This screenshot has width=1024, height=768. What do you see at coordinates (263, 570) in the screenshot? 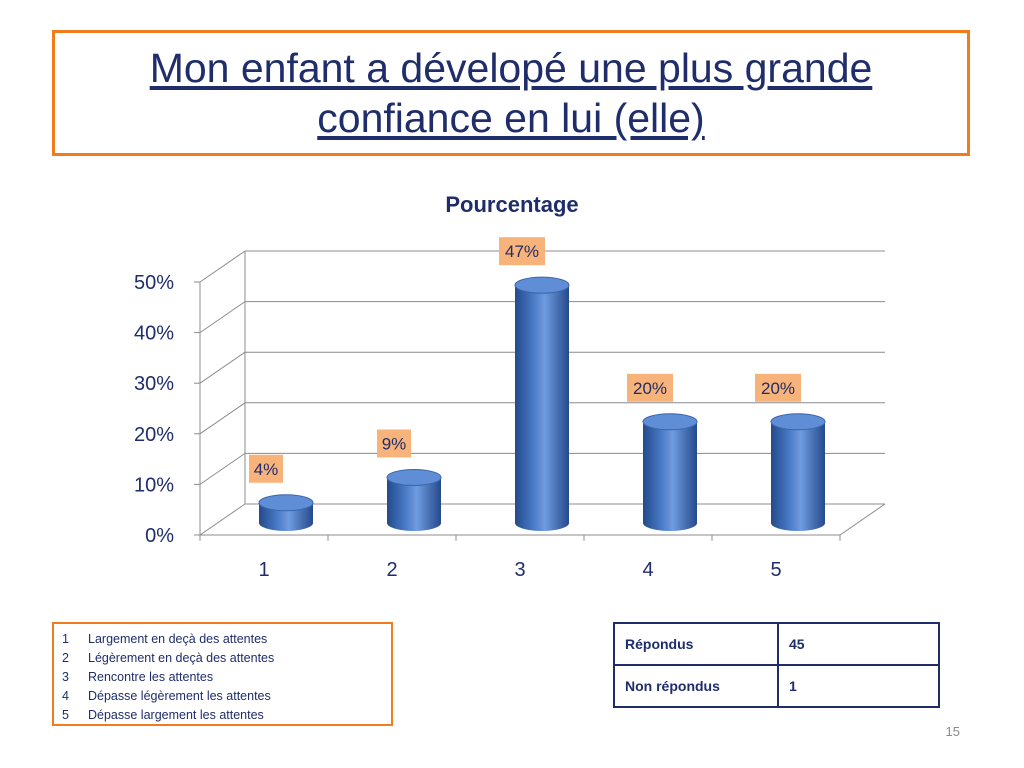
I see `x-tick-label: 1` at bounding box center [263, 570].